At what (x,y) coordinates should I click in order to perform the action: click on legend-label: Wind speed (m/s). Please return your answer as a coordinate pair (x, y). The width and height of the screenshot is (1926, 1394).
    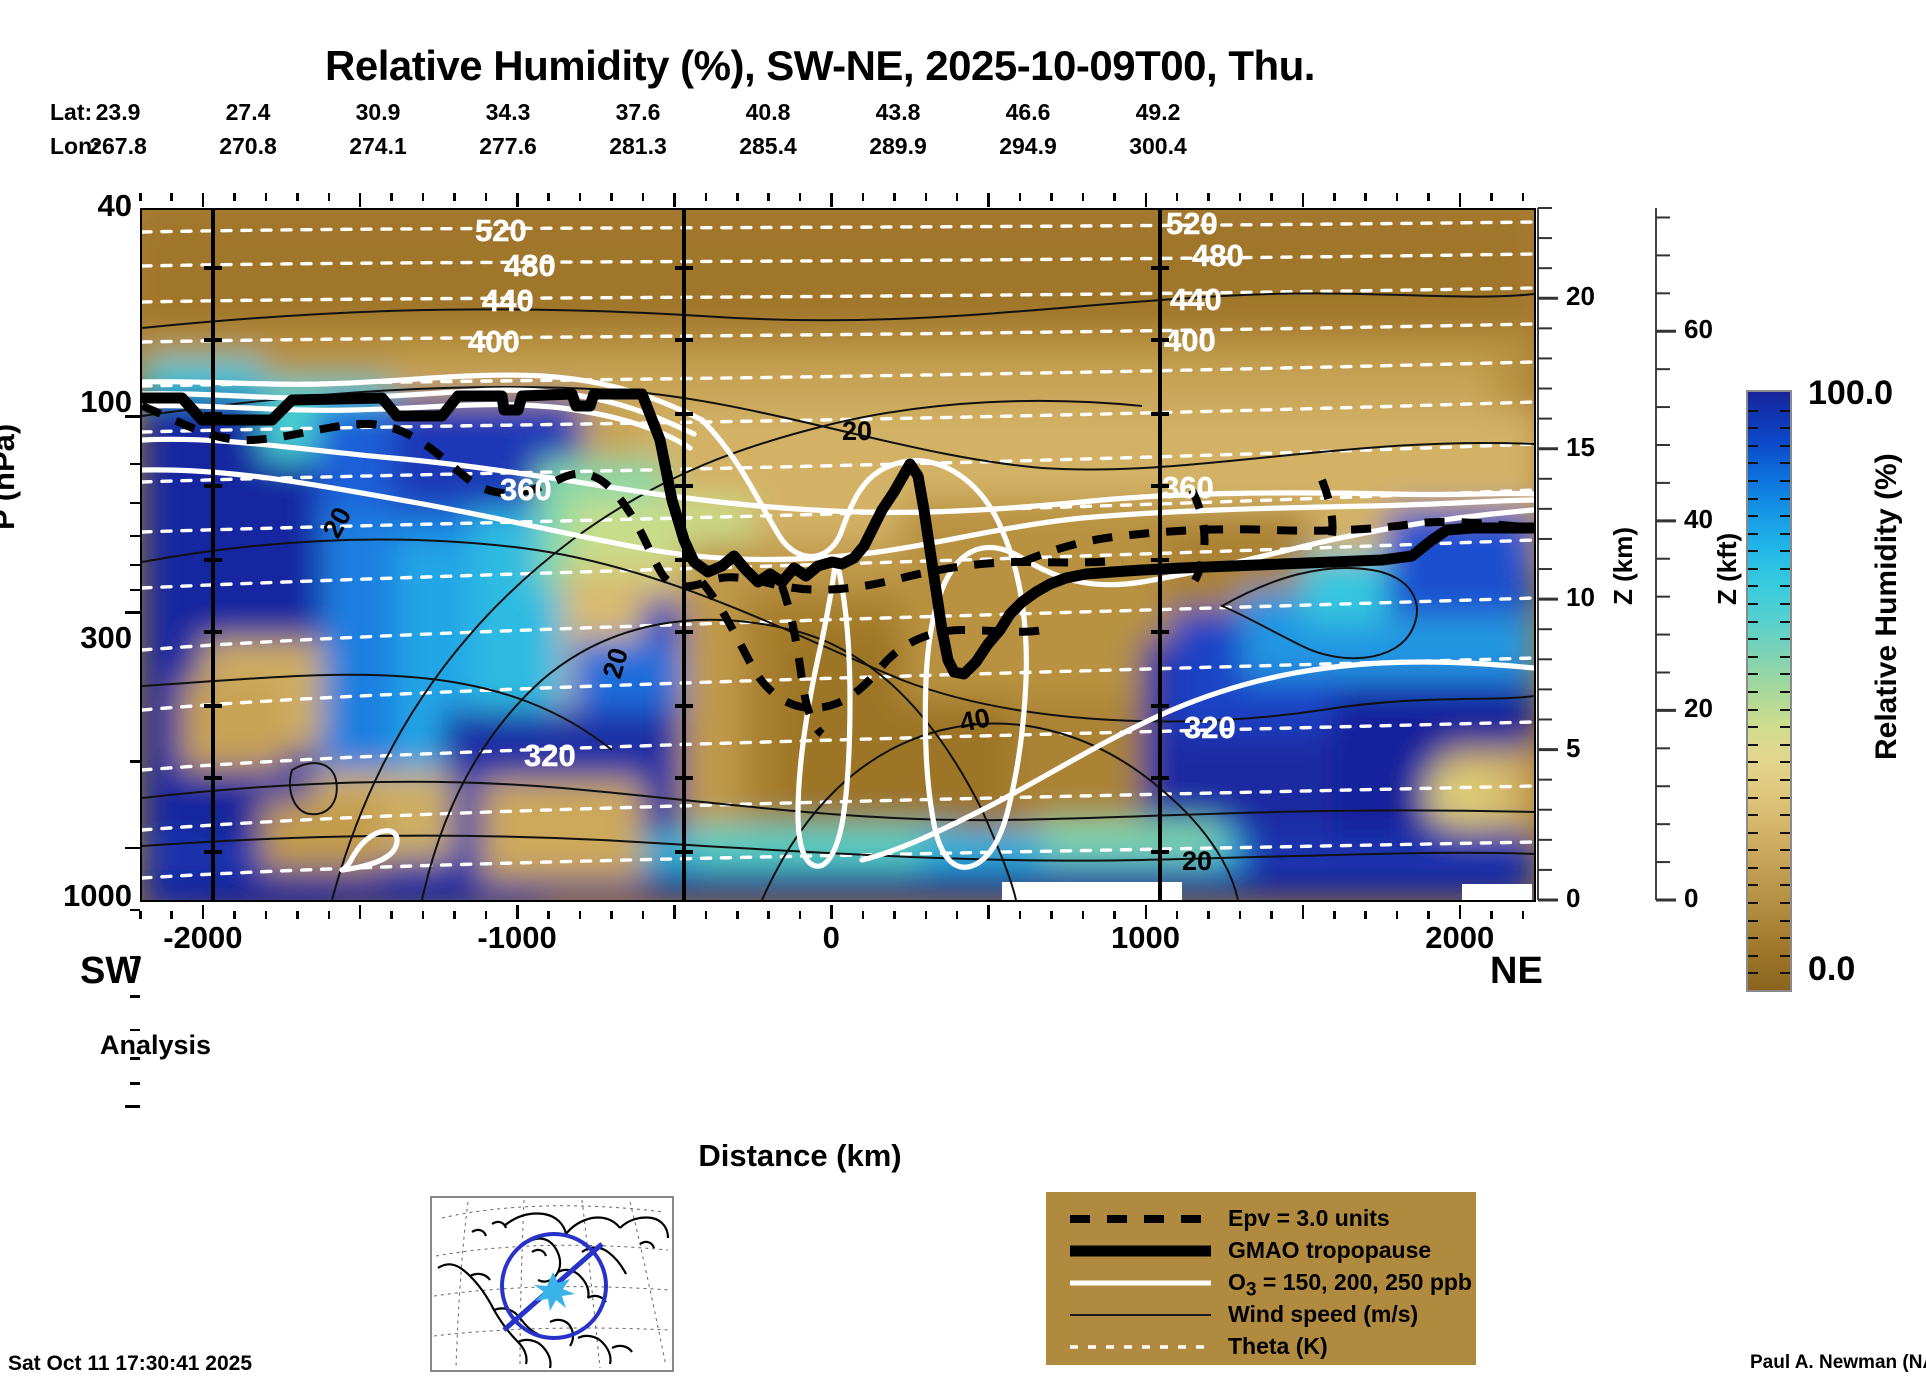
    Looking at the image, I should click on (1323, 1314).